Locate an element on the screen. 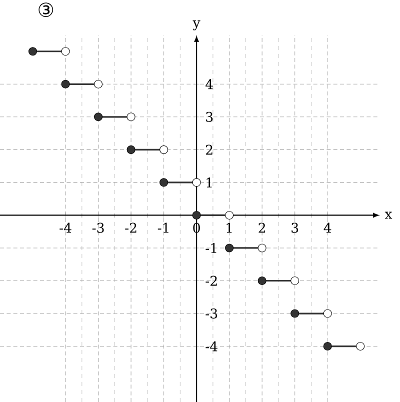 This screenshot has height=402, width=400. x-tick-label: -2 is located at coordinates (130, 227).